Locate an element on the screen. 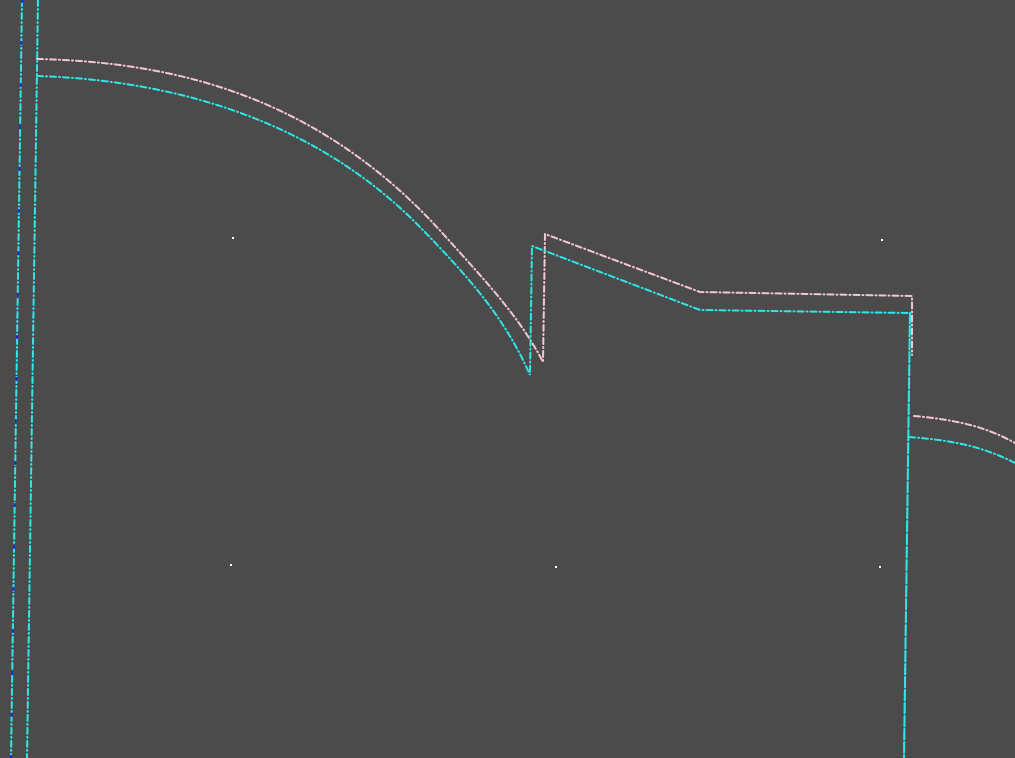 The width and height of the screenshot is (1015, 758). right-cyan-vertical is located at coordinates (907, 535).